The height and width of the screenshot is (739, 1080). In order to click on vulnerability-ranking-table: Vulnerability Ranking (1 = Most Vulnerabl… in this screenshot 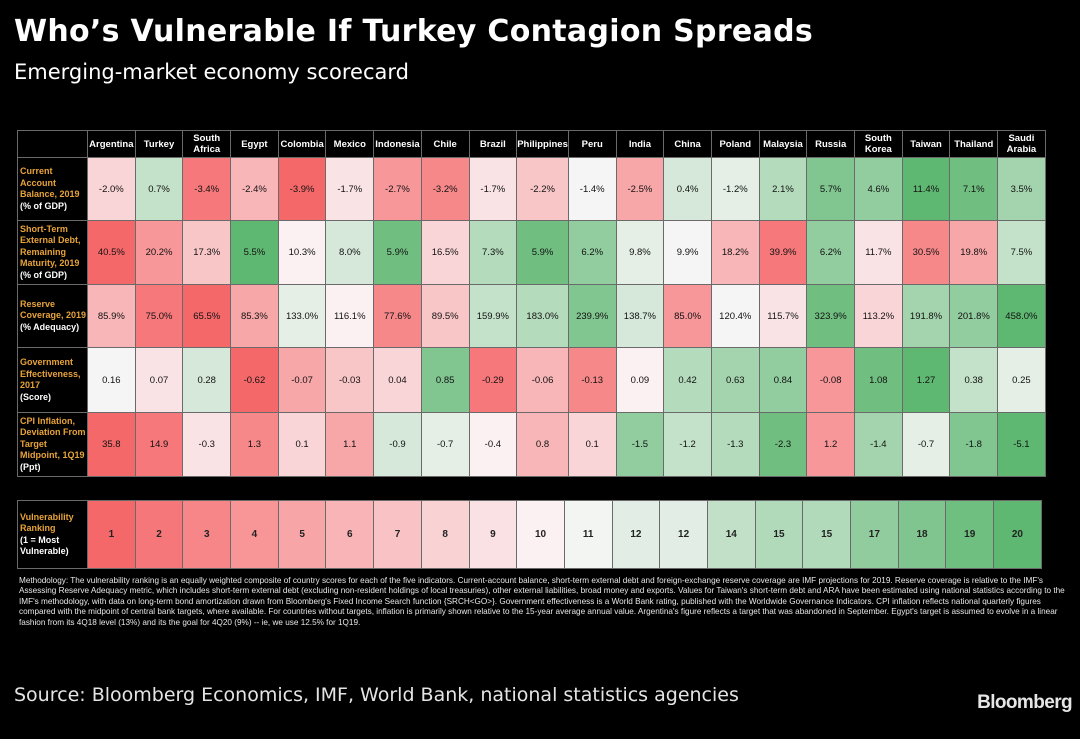, I will do `click(529, 534)`.